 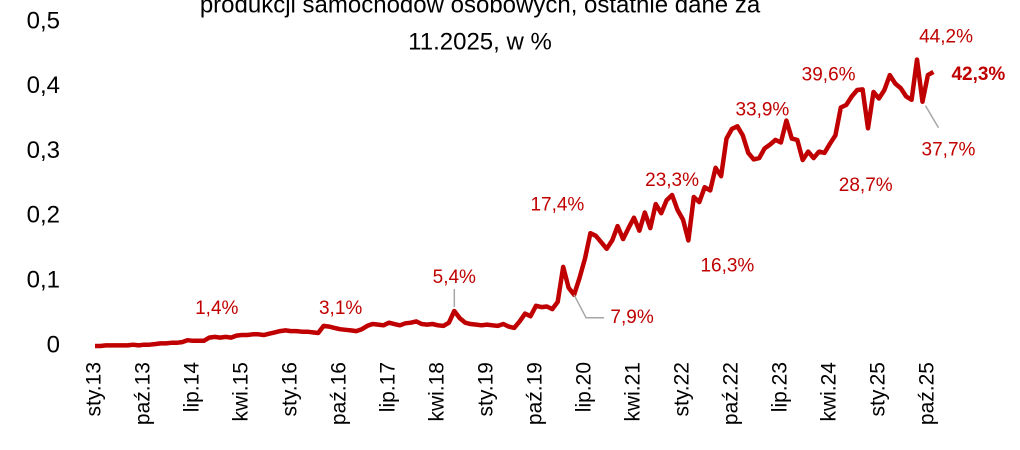 What do you see at coordinates (454, 277) in the screenshot?
I see `data-label: 5,4%` at bounding box center [454, 277].